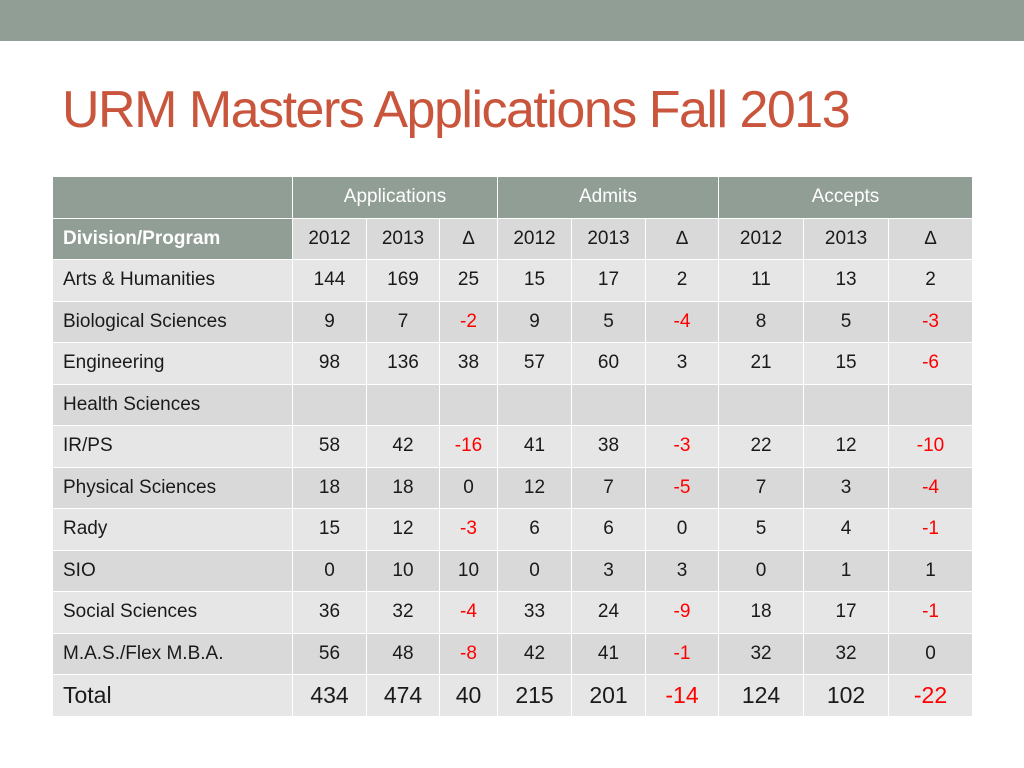  What do you see at coordinates (931, 363) in the screenshot?
I see `table-cell: -6` at bounding box center [931, 363].